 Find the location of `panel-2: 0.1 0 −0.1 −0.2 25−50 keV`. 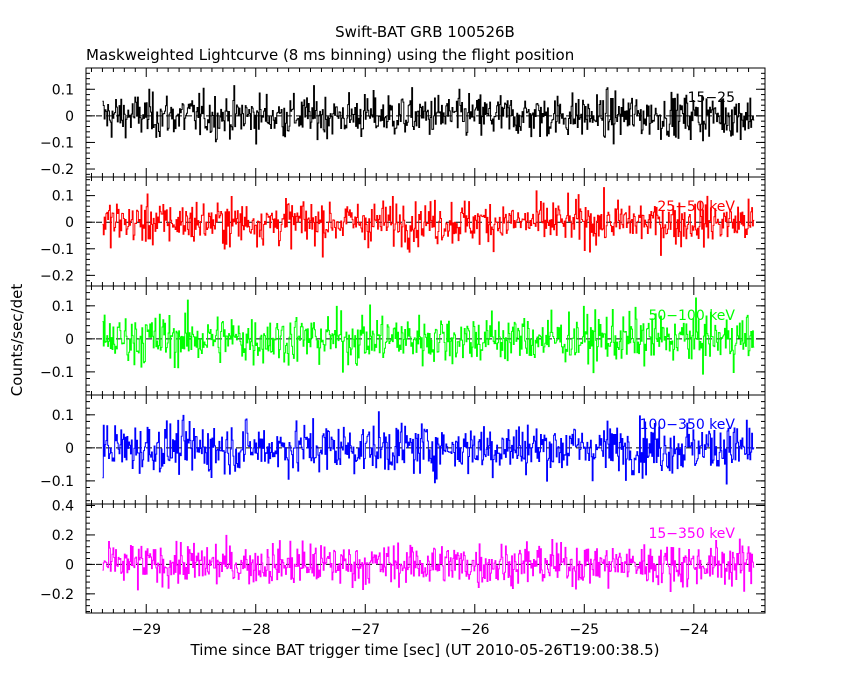

panel-2: 0.1 0 −0.1 −0.2 25−50 keV is located at coordinates (403, 231).